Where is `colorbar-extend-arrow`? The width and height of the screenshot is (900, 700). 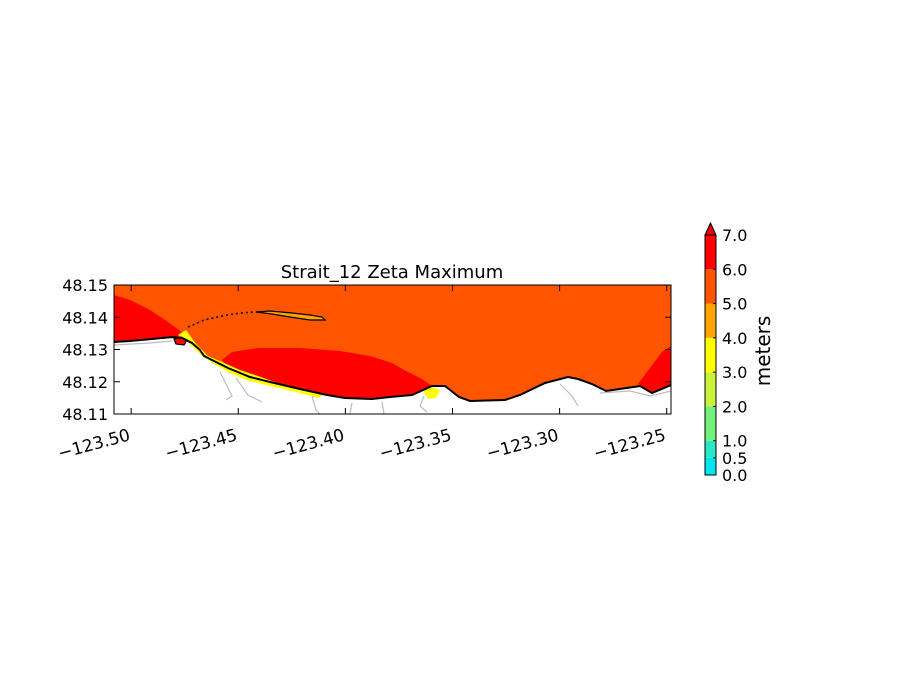 colorbar-extend-arrow is located at coordinates (710, 228).